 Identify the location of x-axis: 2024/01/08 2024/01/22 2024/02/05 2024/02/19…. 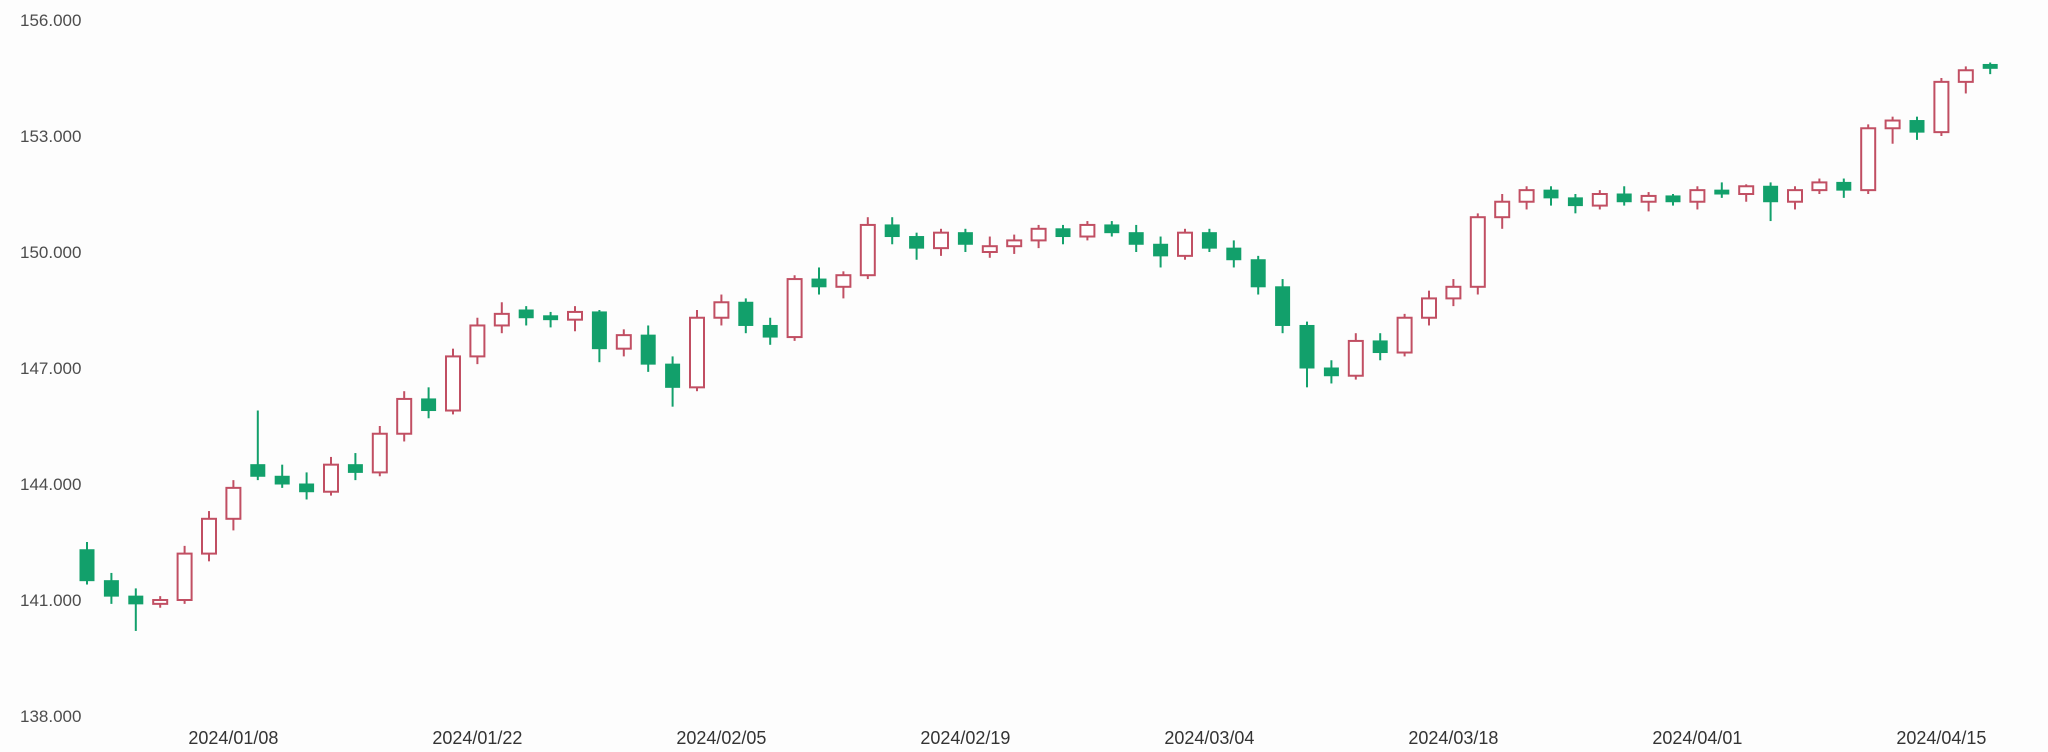
(1087, 738).